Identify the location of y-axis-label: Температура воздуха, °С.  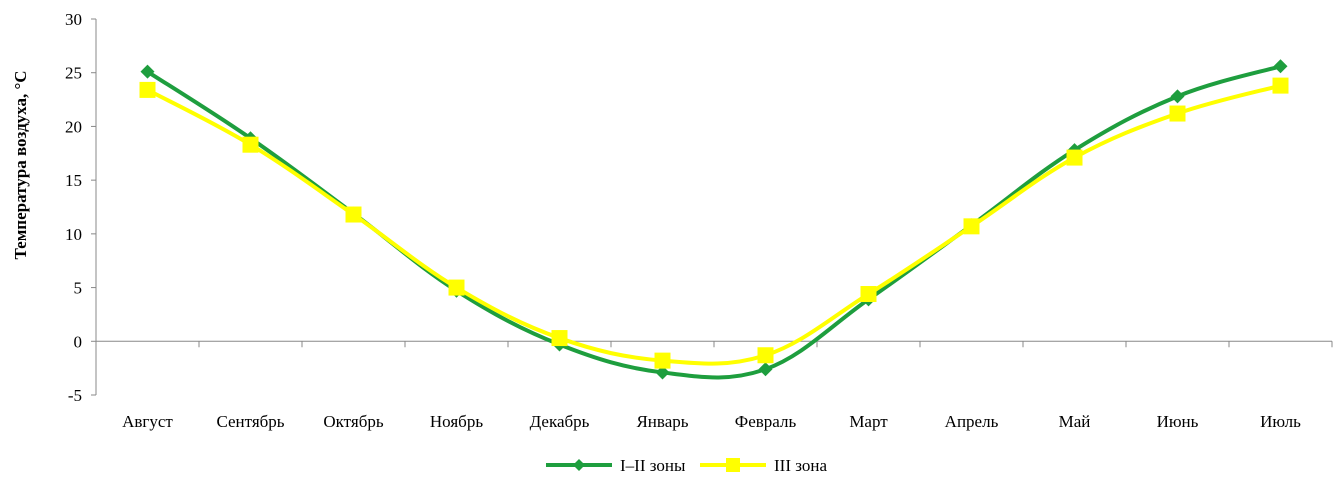
(20, 164).